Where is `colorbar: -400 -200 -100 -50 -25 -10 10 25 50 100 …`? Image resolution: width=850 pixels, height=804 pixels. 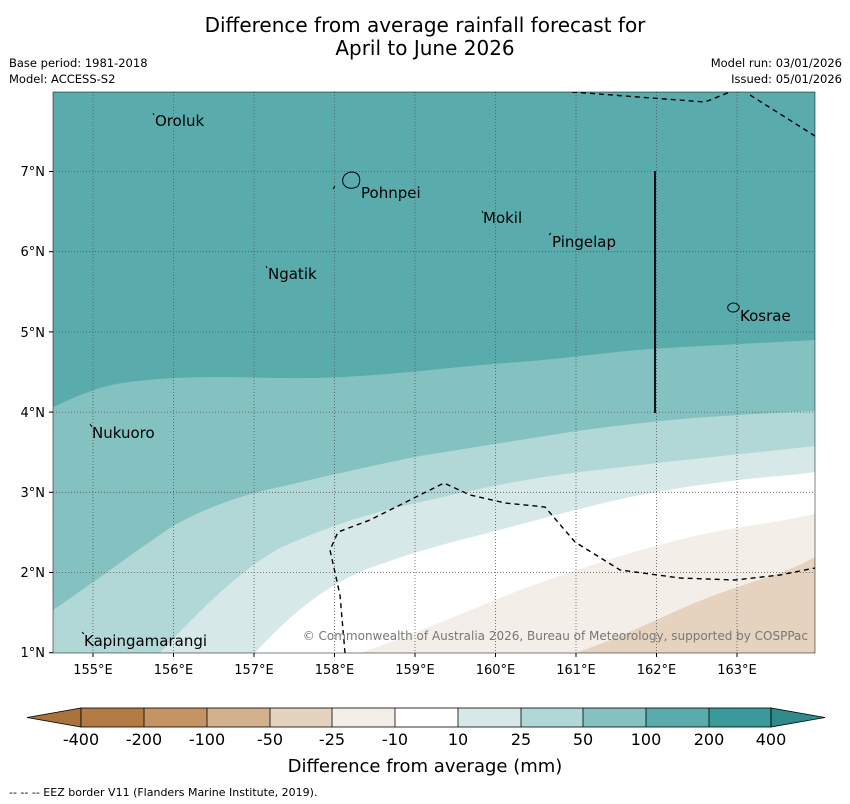 colorbar: -400 -200 -100 -50 -25 -10 10 25 50 100 … is located at coordinates (426, 742).